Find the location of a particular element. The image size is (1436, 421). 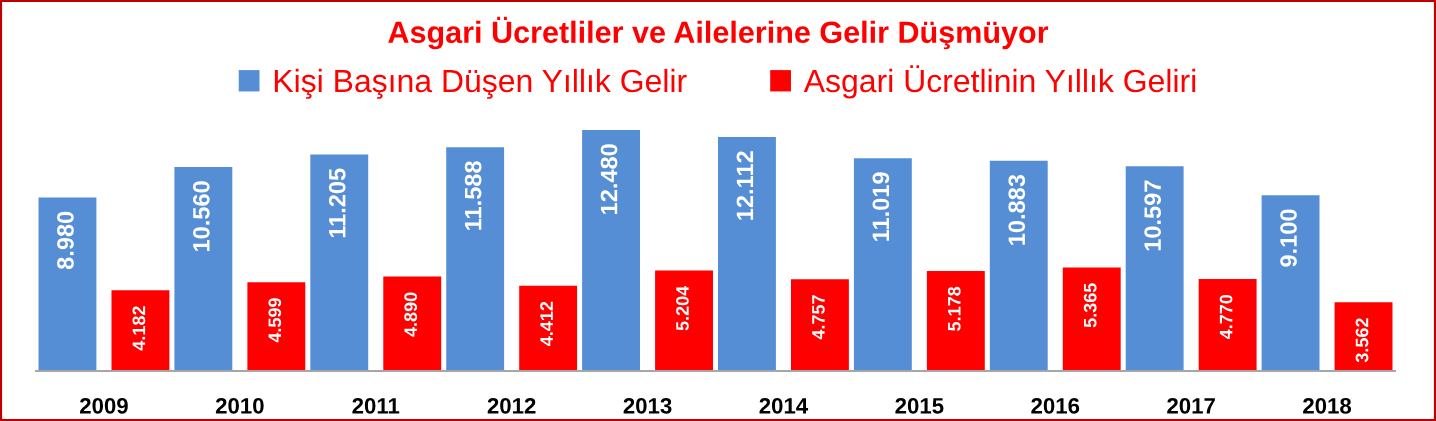

data-label: 4.182 is located at coordinates (139, 328).